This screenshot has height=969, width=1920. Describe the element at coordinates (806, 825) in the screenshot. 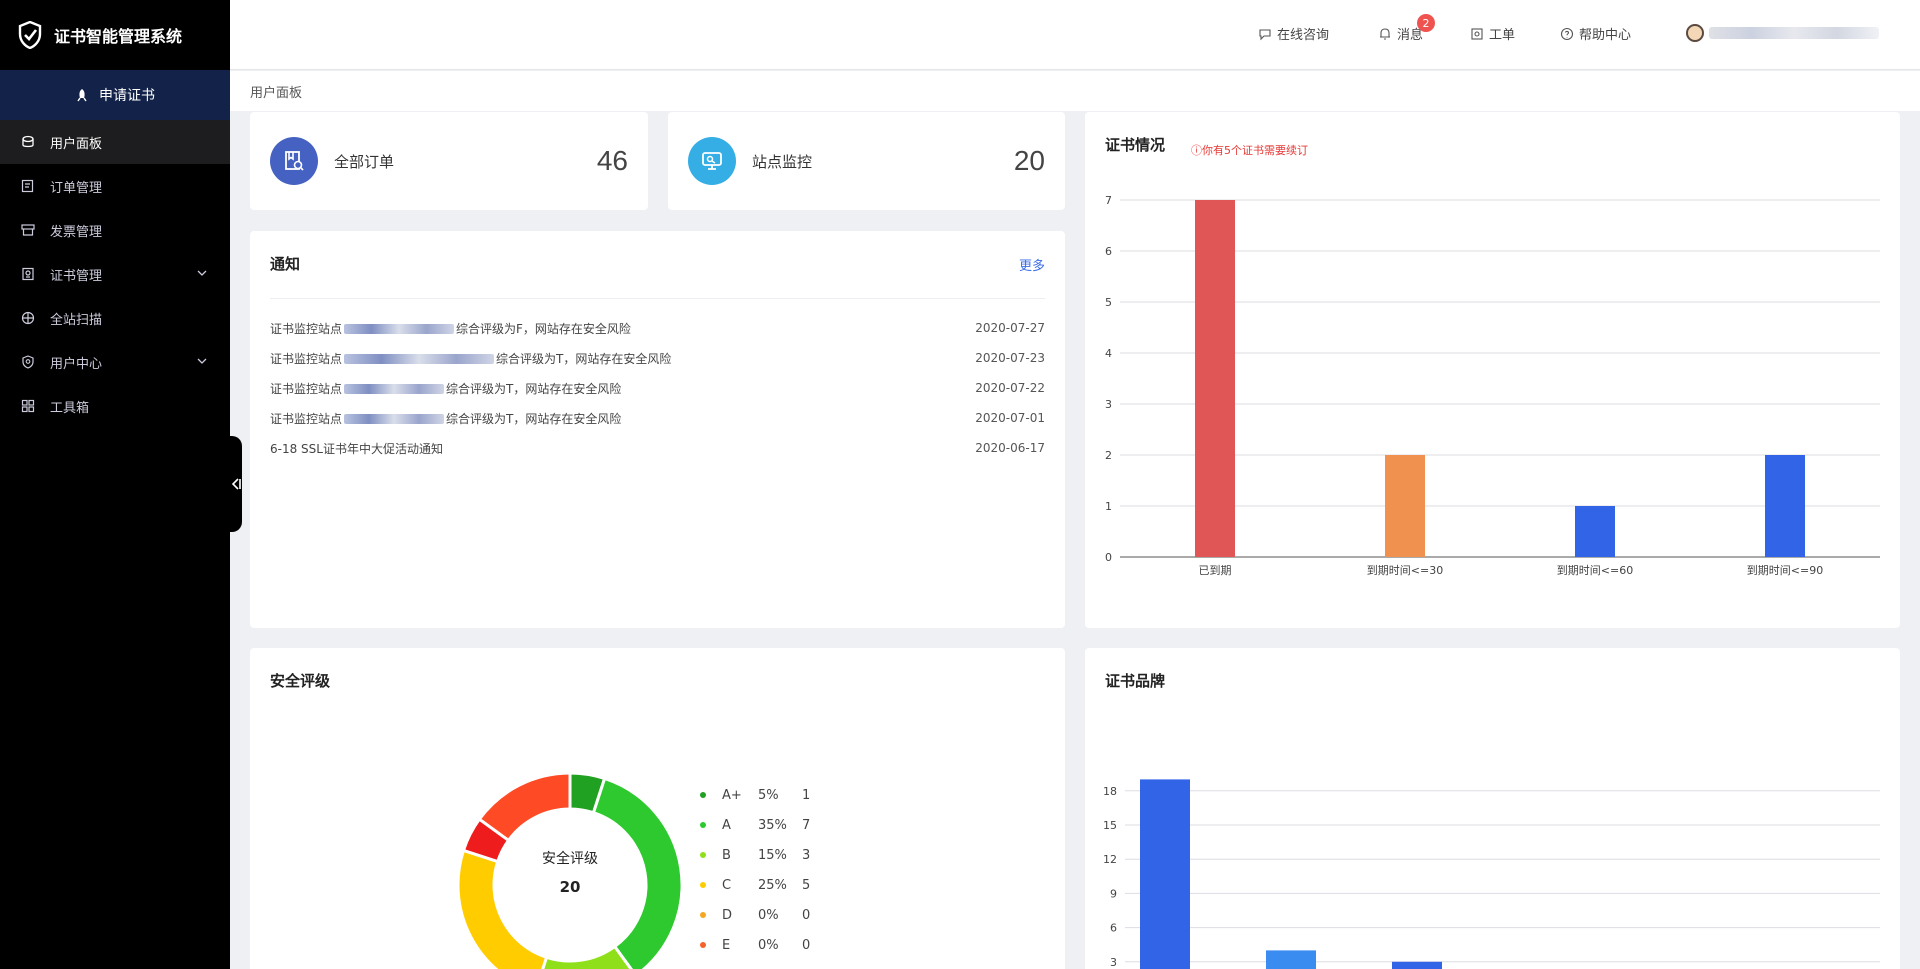

I see `legend-count: 7` at that location.